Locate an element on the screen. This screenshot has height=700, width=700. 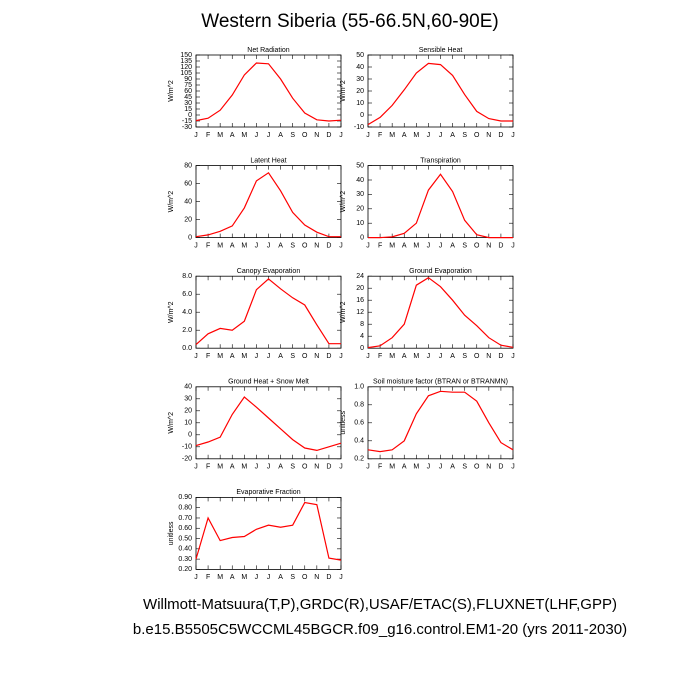
figure-title: Western Siberia (55-66.5N,60-90E) is located at coordinates (349, 21).